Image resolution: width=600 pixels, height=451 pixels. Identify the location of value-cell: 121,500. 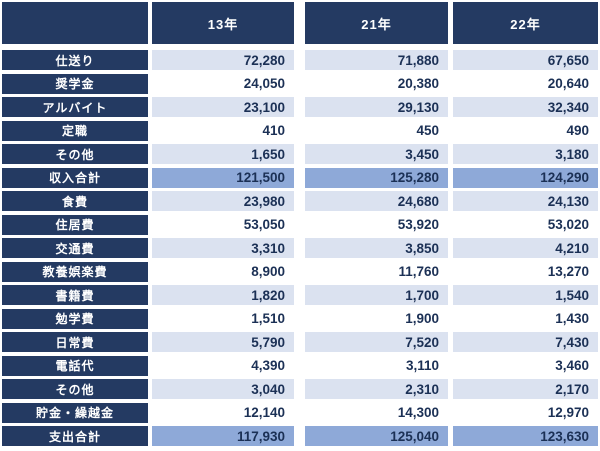
(223, 177).